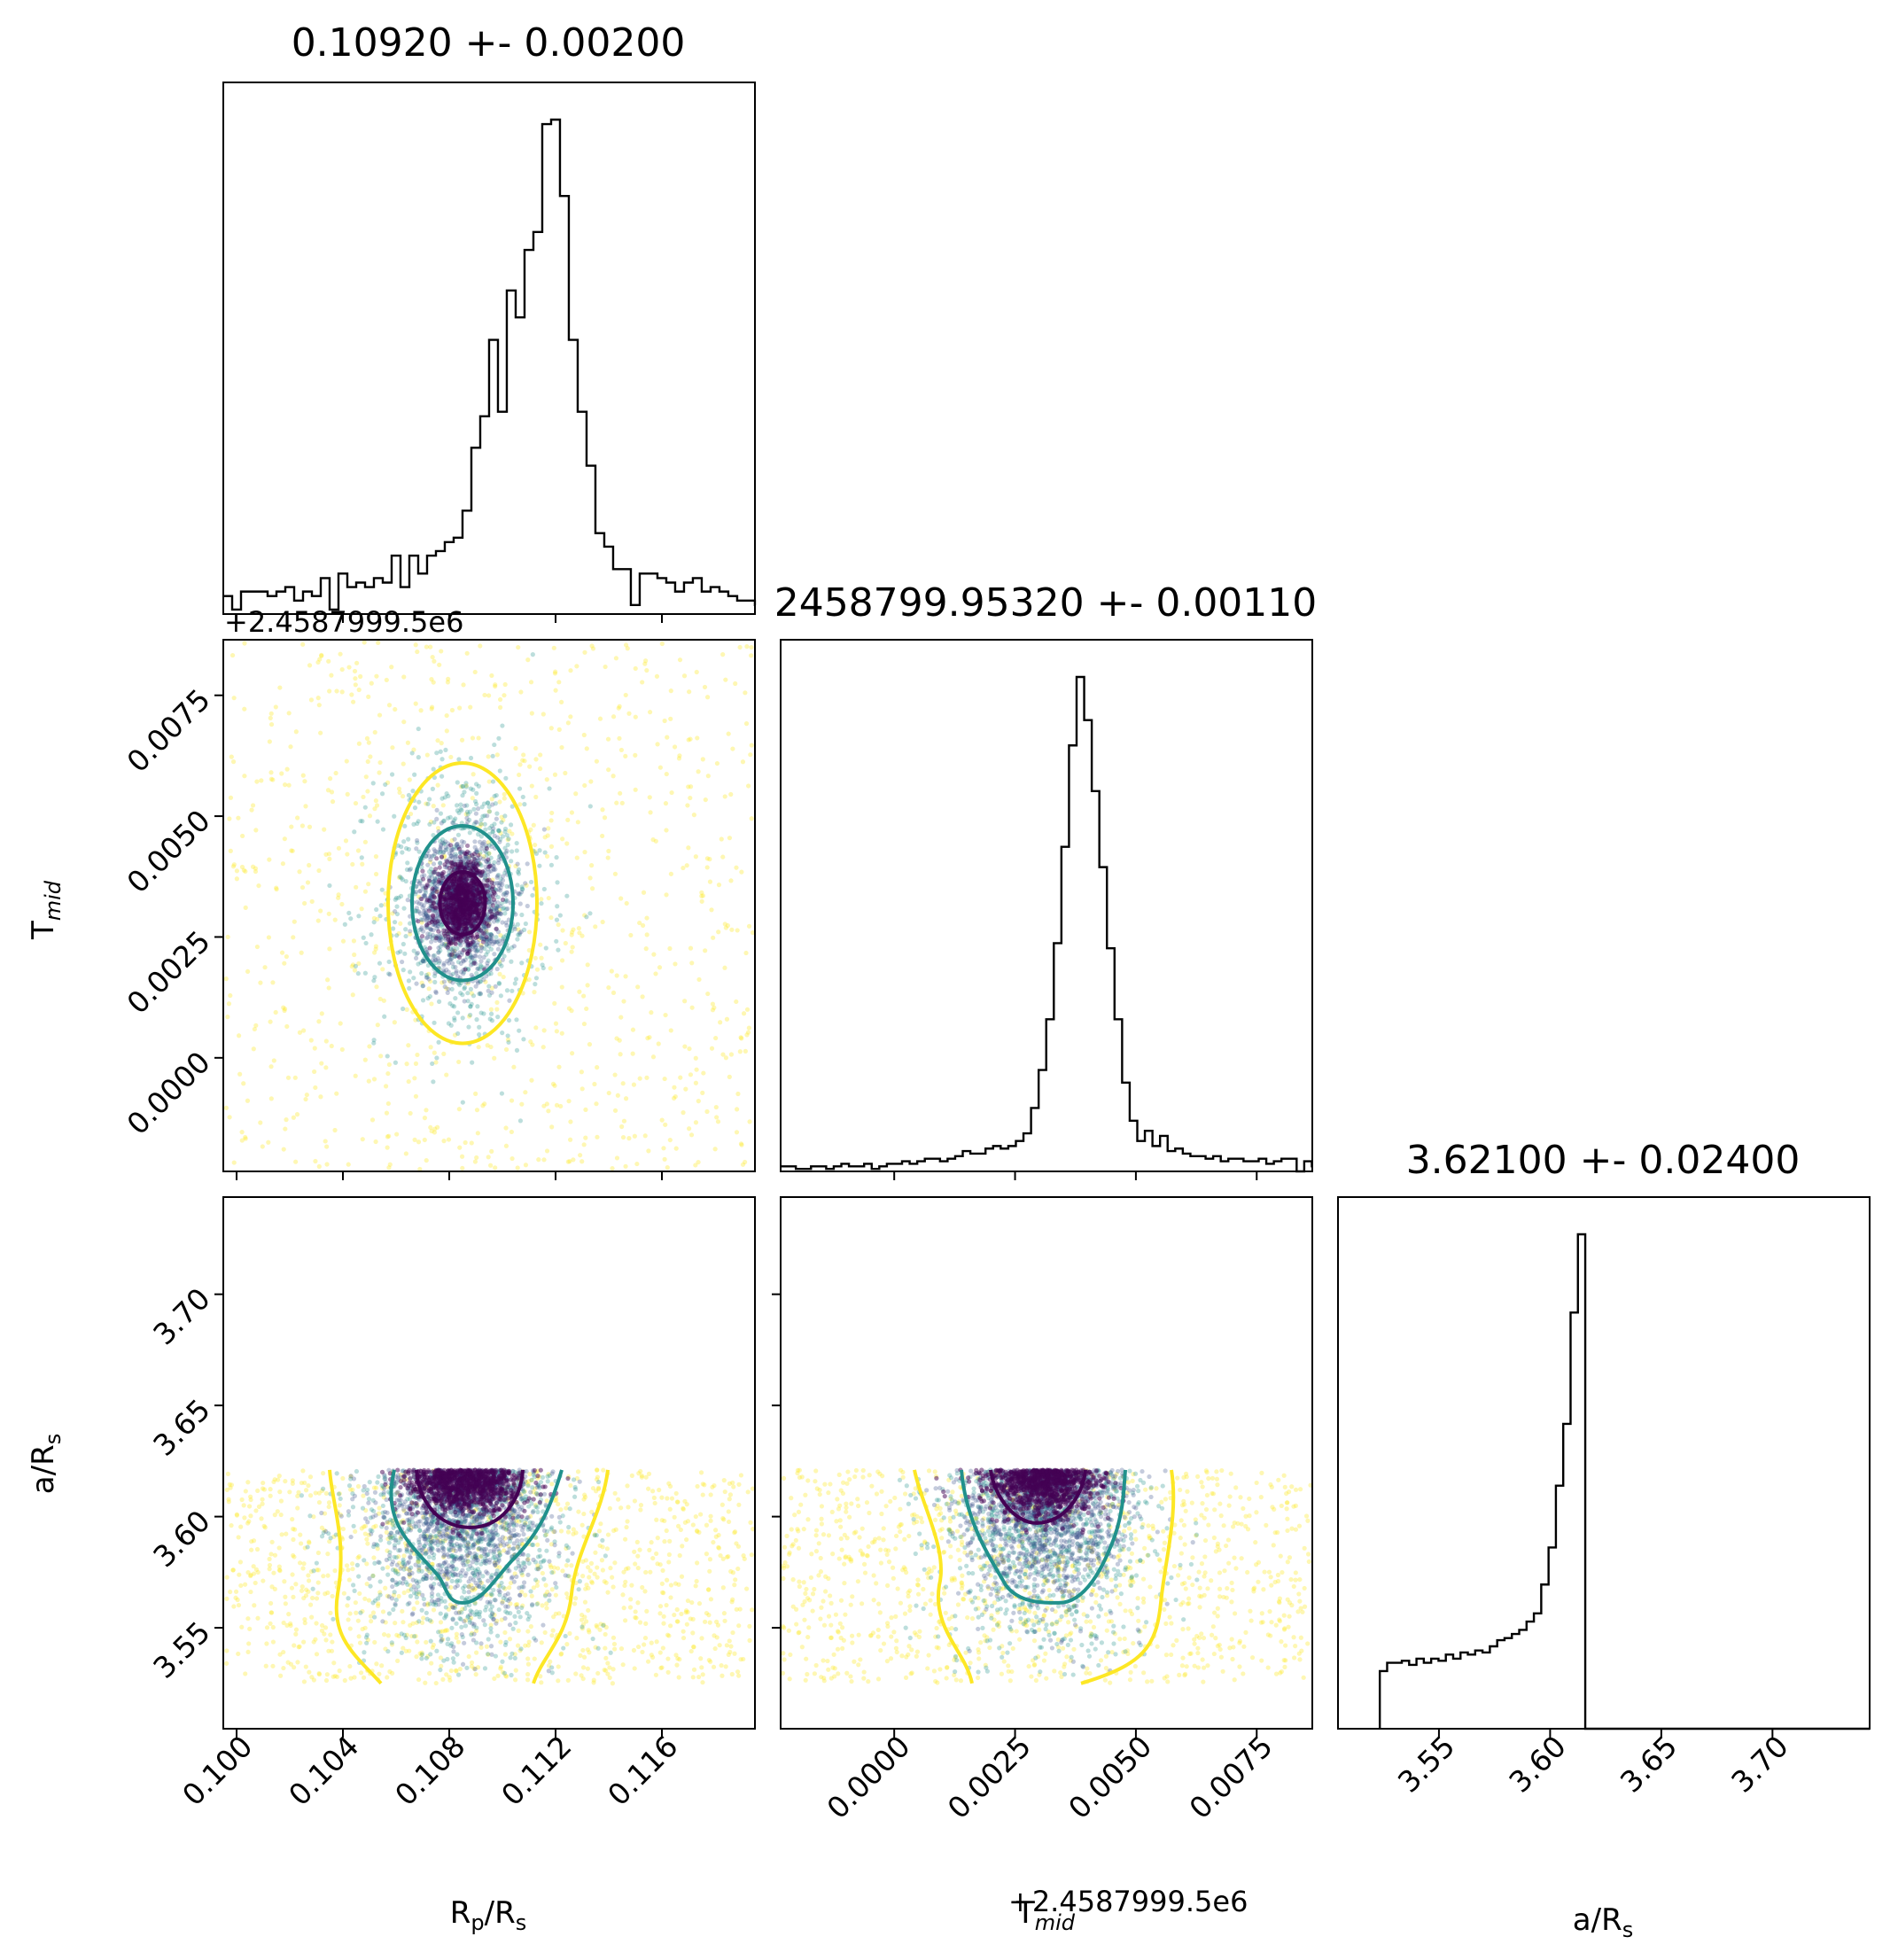  I want to click on histogram-bars, so click(490, 364).